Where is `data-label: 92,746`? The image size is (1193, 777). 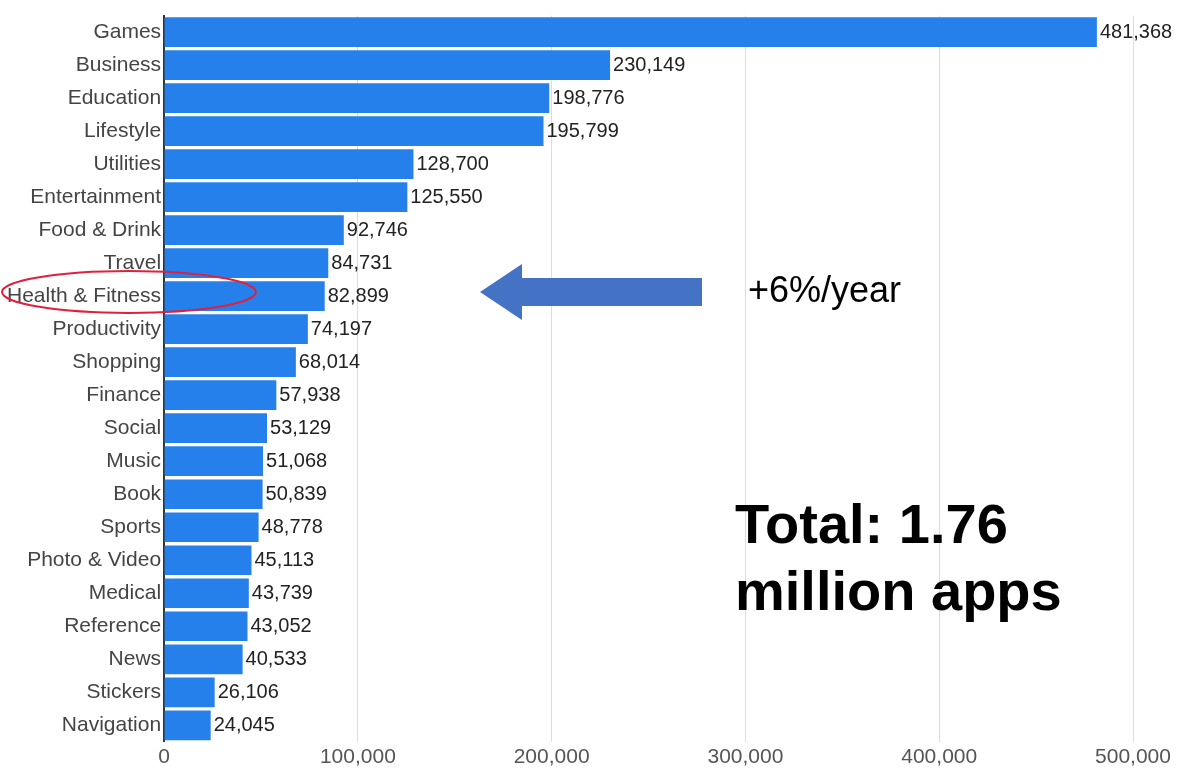 data-label: 92,746 is located at coordinates (377, 228).